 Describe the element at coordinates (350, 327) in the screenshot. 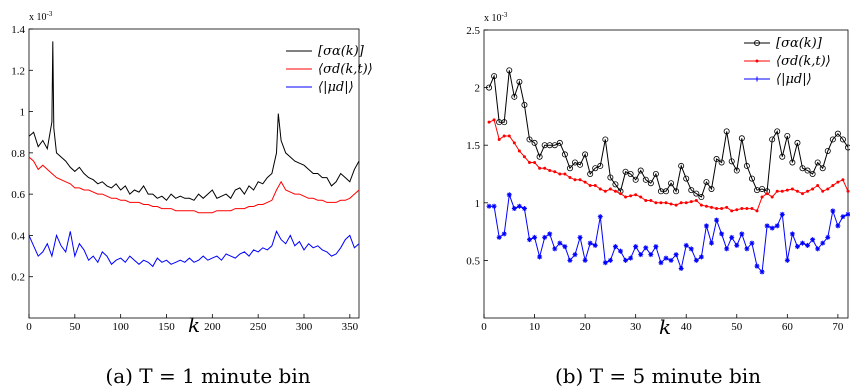

I see `chart-a-xtick-label: 350` at that location.